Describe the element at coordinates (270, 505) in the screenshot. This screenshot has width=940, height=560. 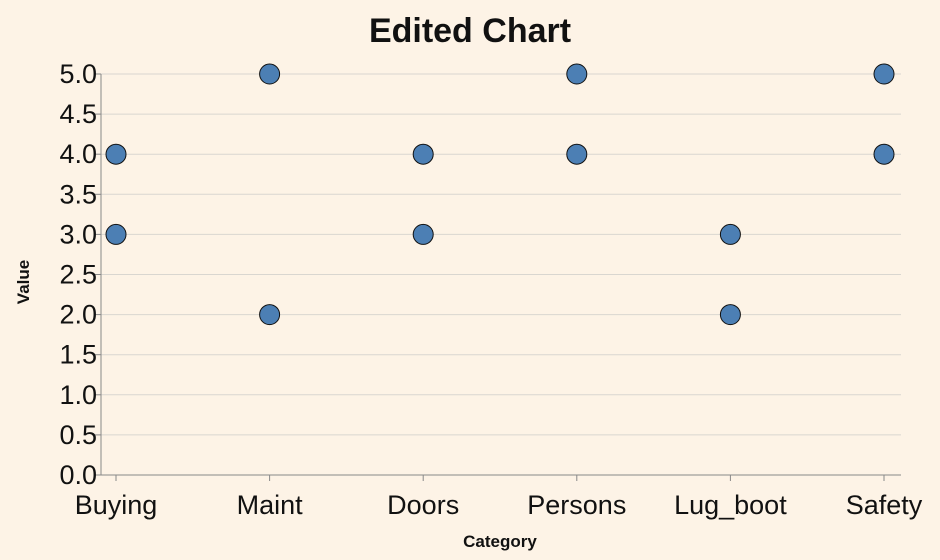
I see `x-tick-label: Maint` at that location.